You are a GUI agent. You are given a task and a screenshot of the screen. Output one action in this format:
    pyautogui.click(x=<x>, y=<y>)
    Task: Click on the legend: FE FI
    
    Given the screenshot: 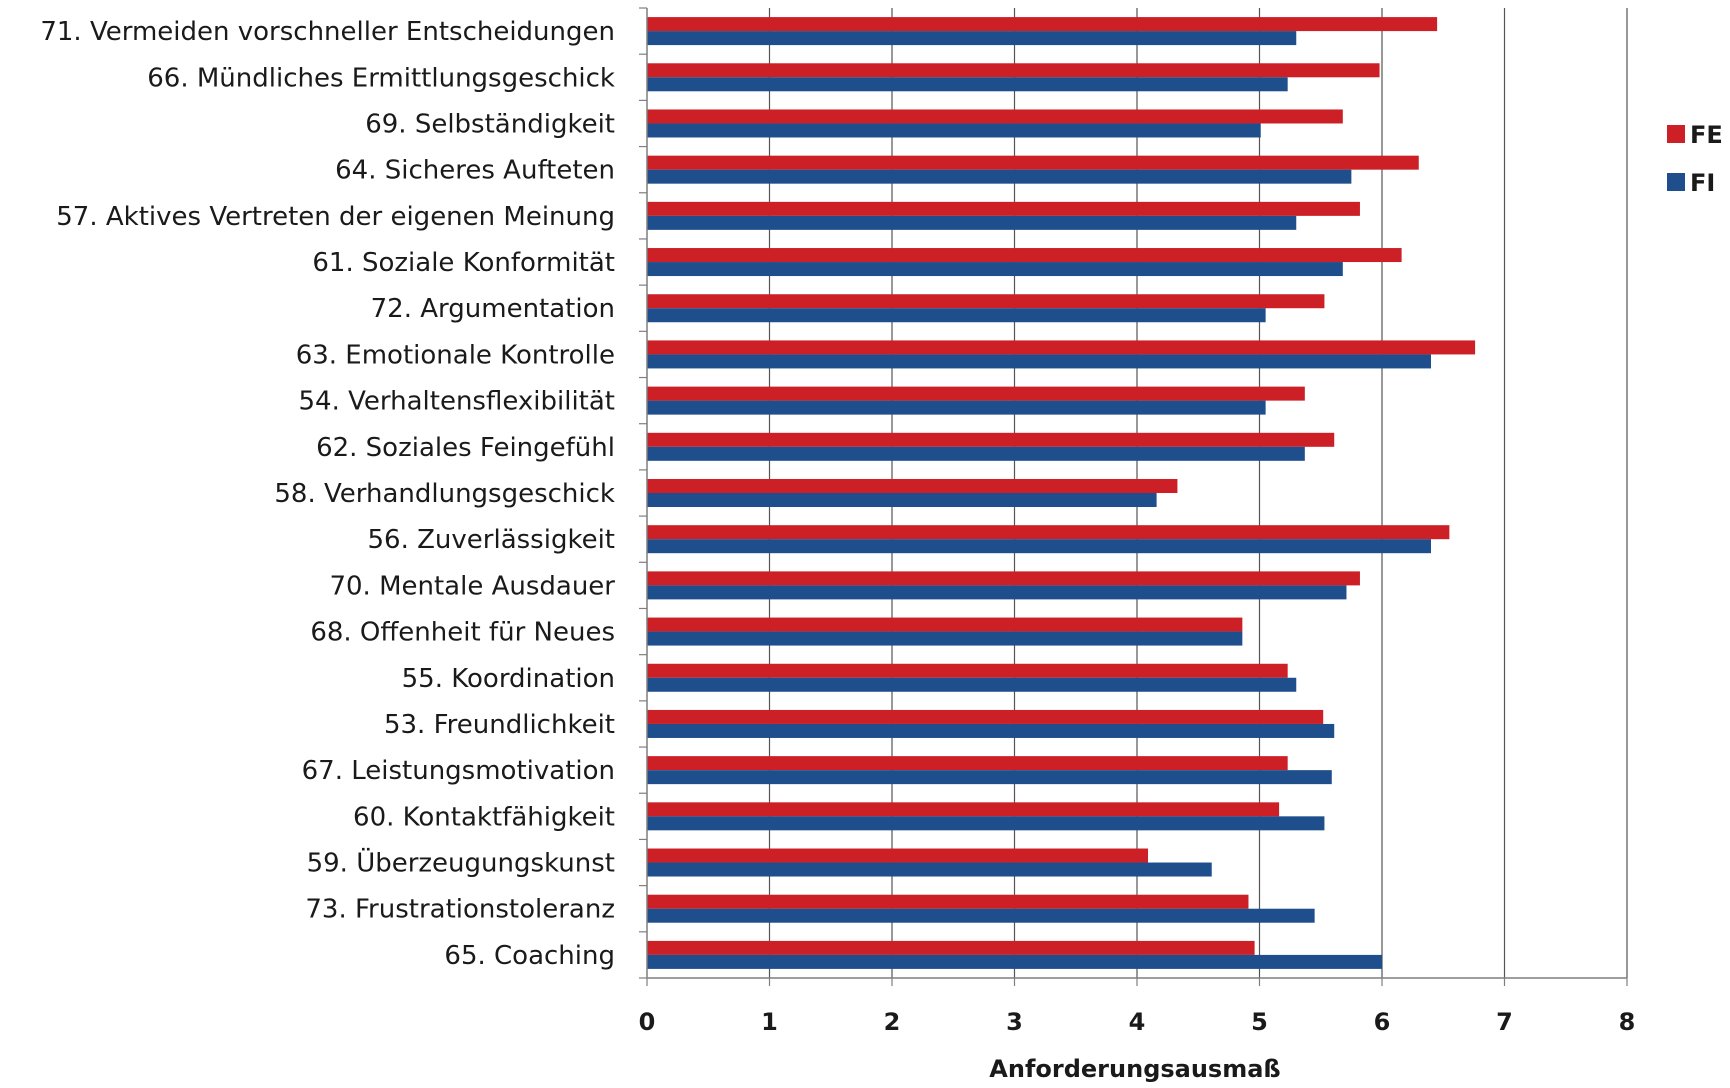 What is the action you would take?
    pyautogui.click(x=1695, y=159)
    